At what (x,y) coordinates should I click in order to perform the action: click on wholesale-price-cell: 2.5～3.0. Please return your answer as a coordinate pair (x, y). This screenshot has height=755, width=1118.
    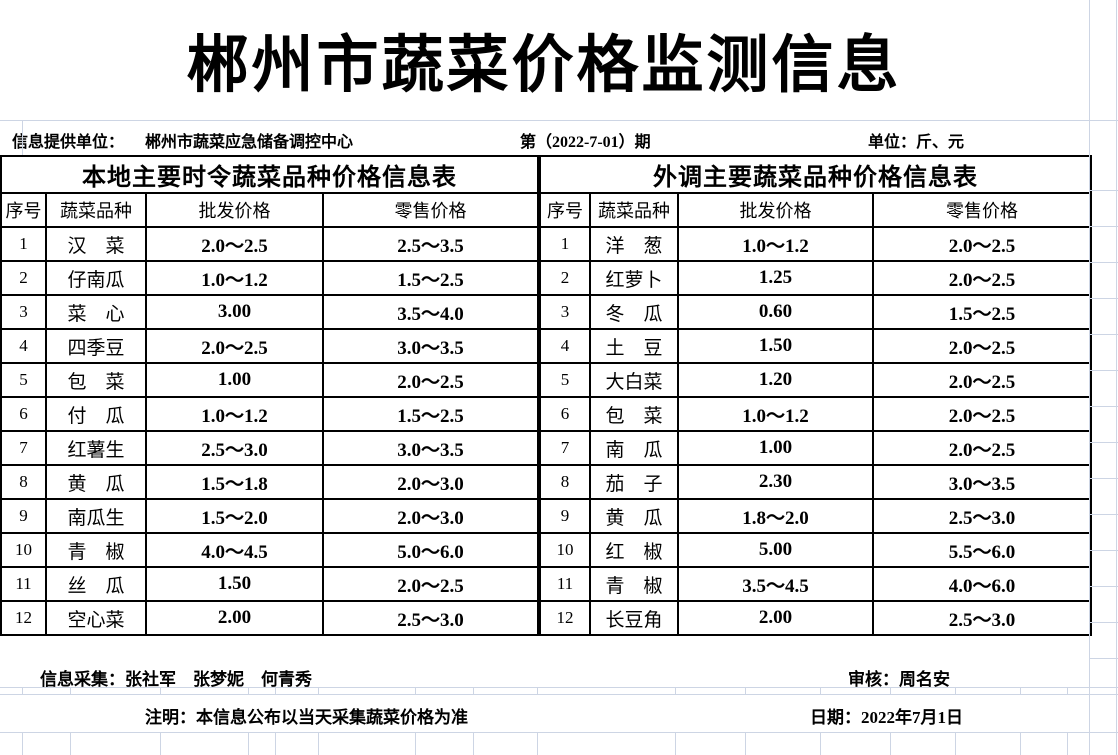
    Looking at the image, I should click on (234, 448).